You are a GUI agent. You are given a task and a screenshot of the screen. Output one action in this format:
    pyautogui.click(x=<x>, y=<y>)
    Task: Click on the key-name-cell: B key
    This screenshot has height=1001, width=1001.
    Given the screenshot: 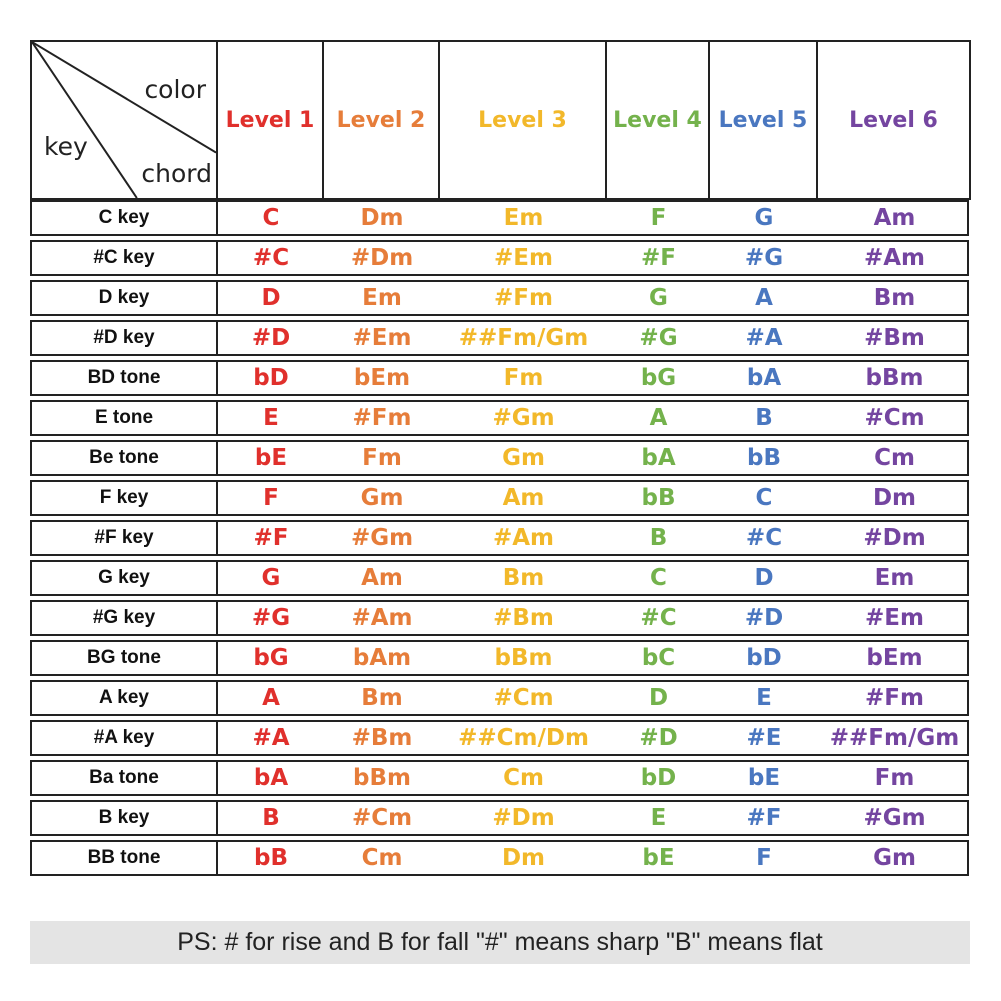 What is the action you would take?
    pyautogui.click(x=125, y=818)
    